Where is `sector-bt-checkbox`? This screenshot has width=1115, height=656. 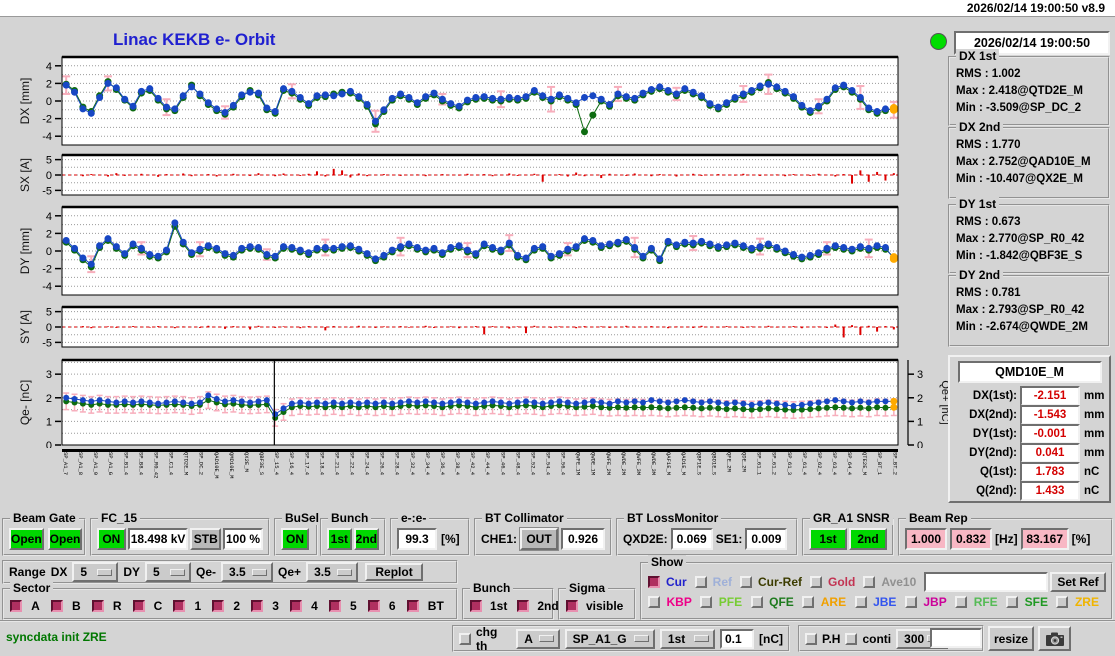
sector-bt-checkbox is located at coordinates (412, 606).